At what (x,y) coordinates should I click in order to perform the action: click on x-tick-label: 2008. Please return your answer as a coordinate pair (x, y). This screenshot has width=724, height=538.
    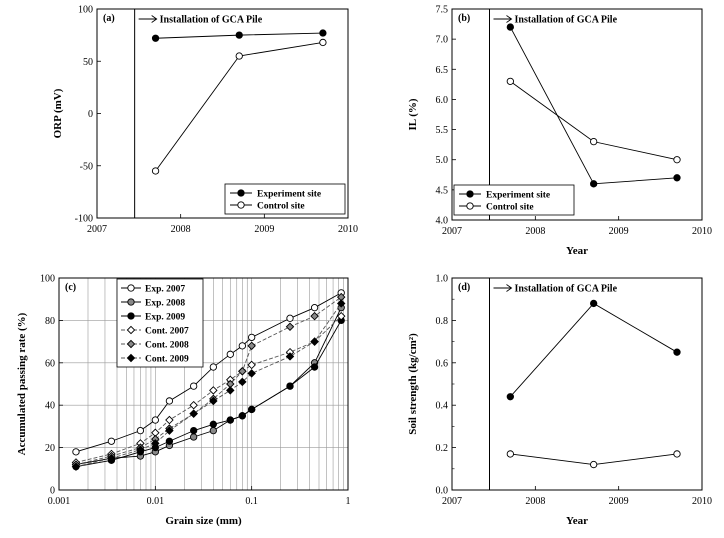
    Looking at the image, I should click on (535, 501).